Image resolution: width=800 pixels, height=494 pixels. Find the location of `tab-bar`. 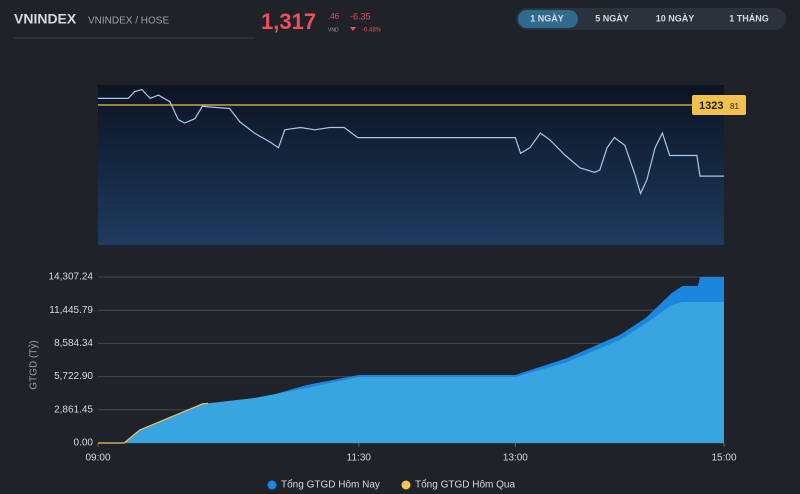

tab-bar is located at coordinates (651, 19).